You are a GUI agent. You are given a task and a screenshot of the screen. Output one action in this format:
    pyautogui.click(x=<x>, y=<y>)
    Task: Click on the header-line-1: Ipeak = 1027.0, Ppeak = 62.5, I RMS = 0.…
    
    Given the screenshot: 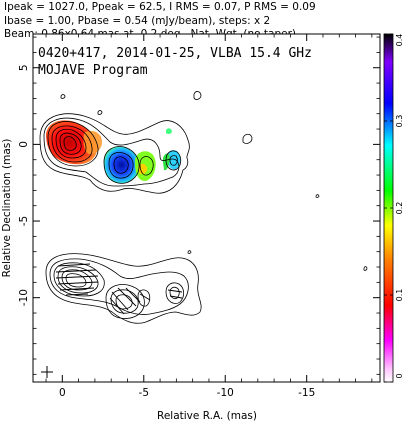 What is the action you would take?
    pyautogui.click(x=160, y=7)
    